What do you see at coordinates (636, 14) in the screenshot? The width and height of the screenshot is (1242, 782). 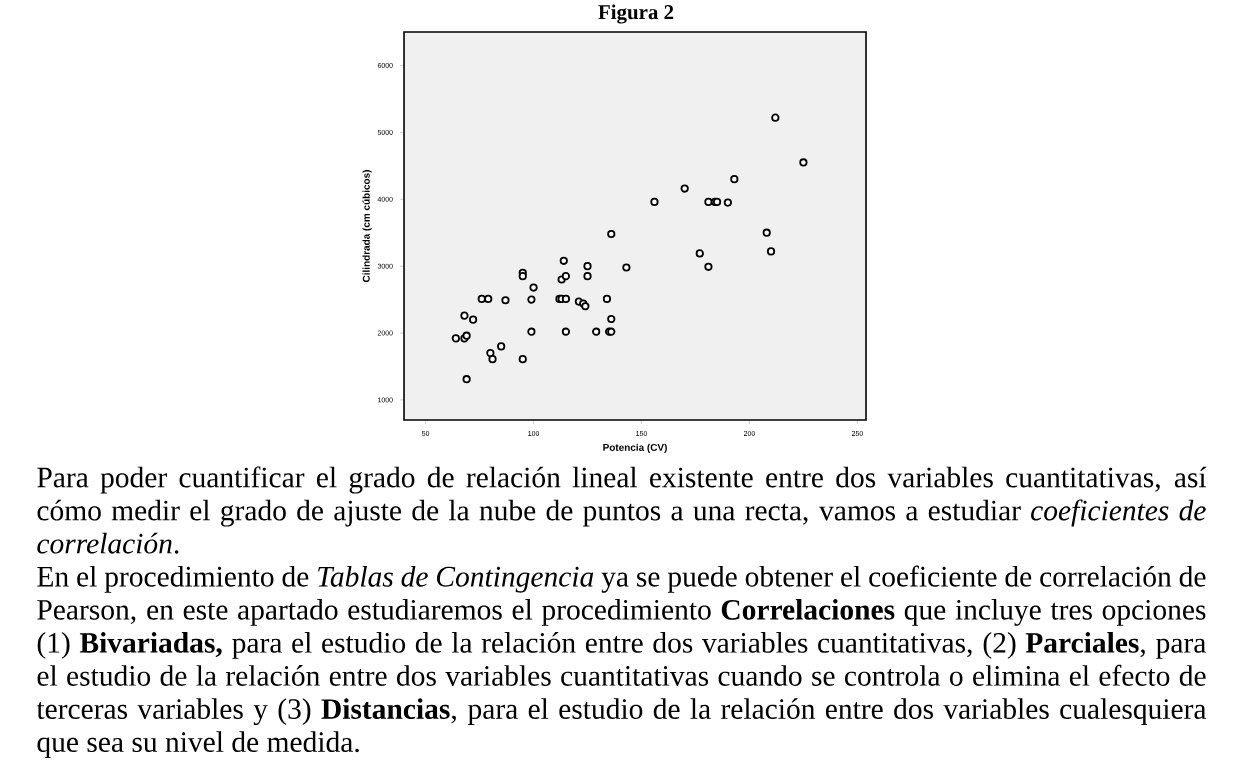 I see `chart-title: Figura 2` at bounding box center [636, 14].